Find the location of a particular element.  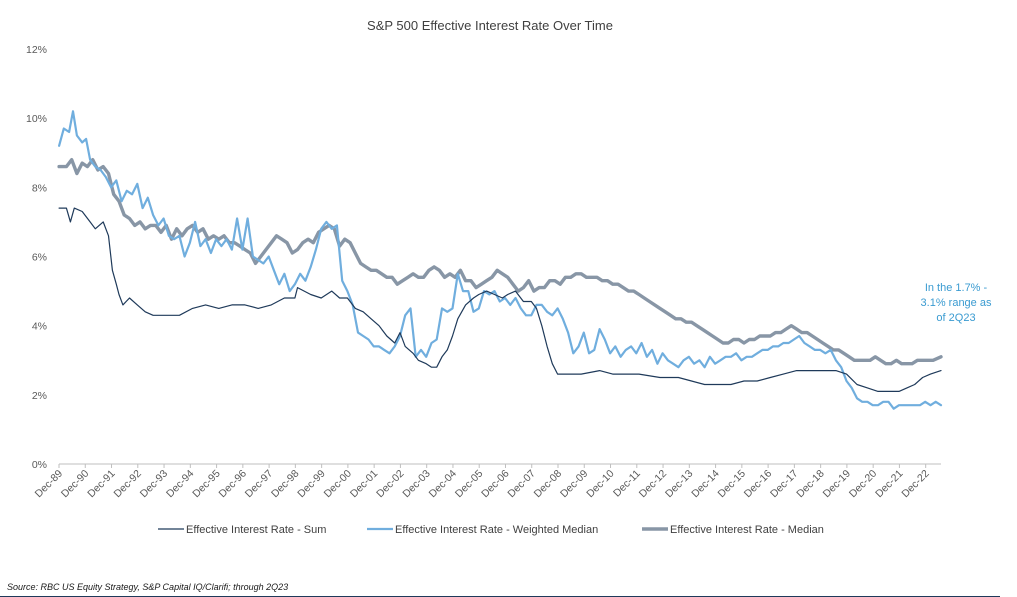

x-tick-label: Dec-99 is located at coordinates (311, 484).